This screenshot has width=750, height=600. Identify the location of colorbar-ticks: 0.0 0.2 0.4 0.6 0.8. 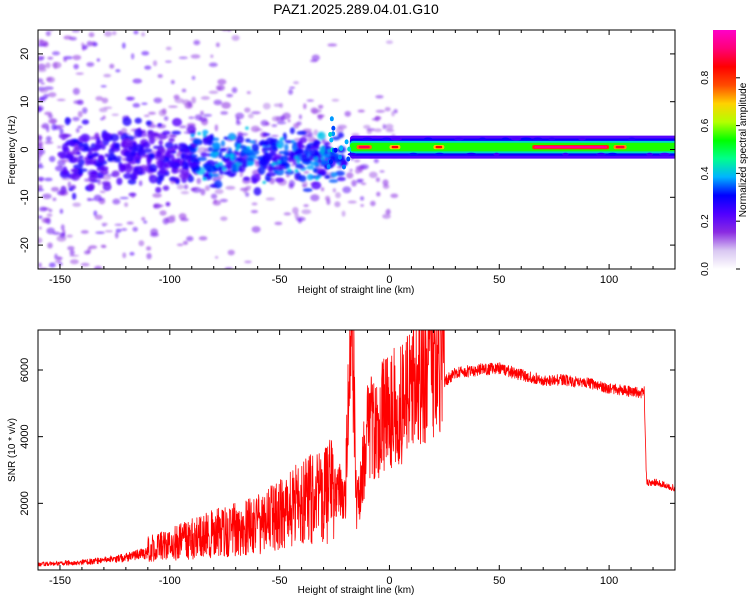
(720, 173).